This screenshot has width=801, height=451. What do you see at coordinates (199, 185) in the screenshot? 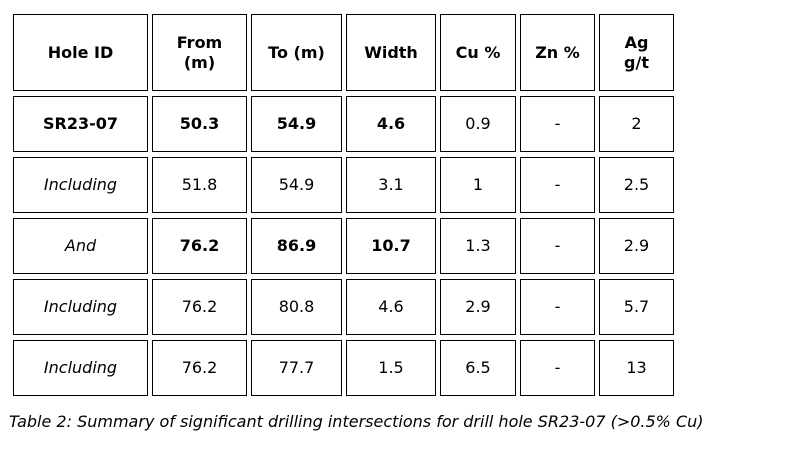
I see `value-cell-from-m: 51.8` at bounding box center [199, 185].